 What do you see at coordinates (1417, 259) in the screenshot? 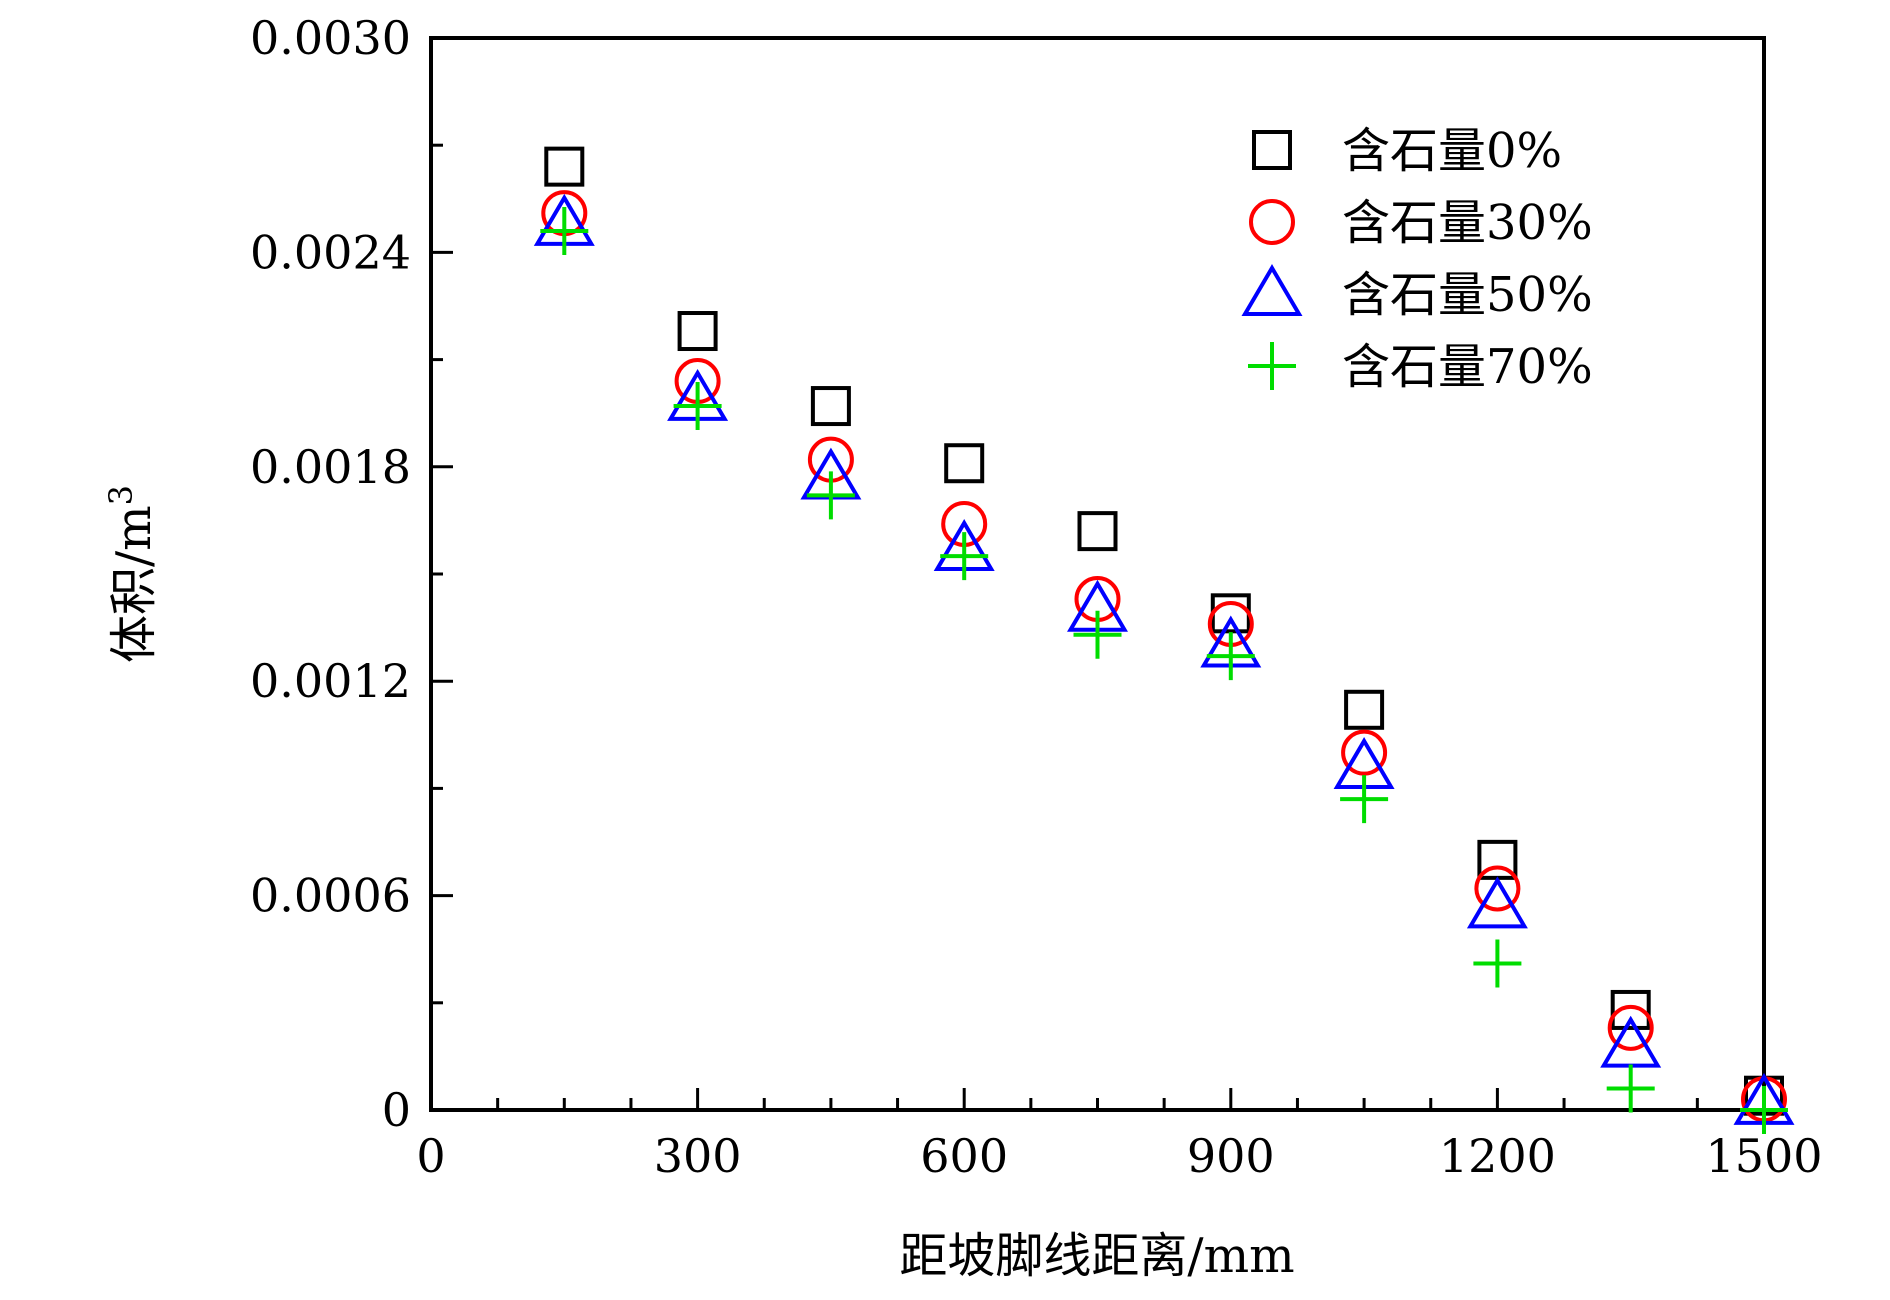
I see `legend: 含石量0% 含石量30% 含石量50% 含石量70%` at bounding box center [1417, 259].